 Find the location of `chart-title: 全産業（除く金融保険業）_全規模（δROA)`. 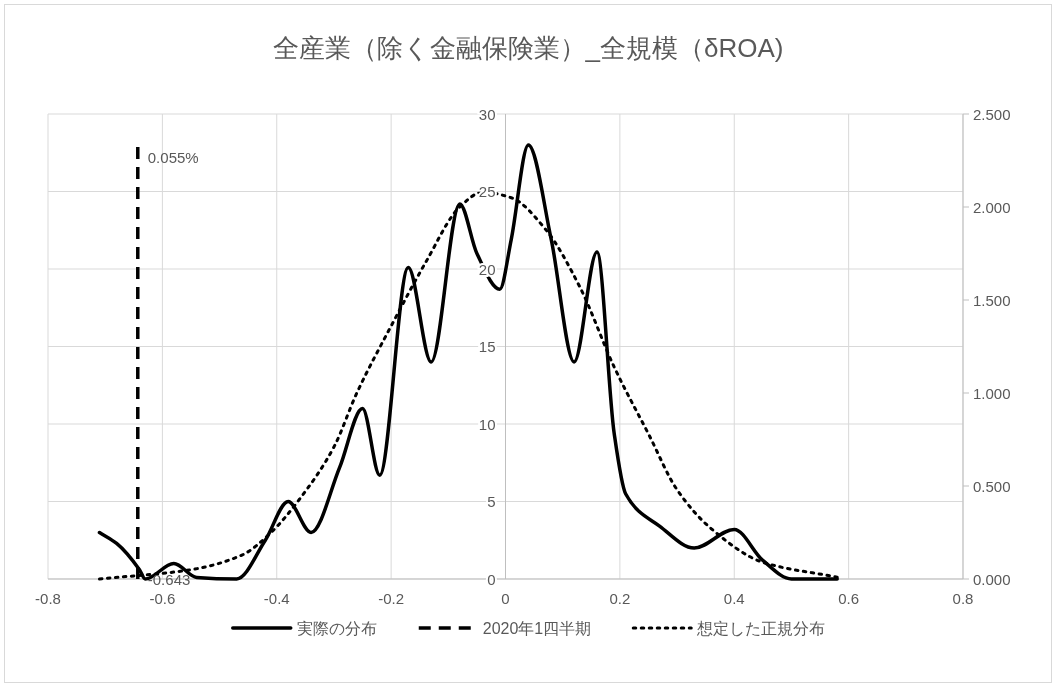

chart-title: 全産業（除く金融保険業）_全規模（δROA) is located at coordinates (528, 48).